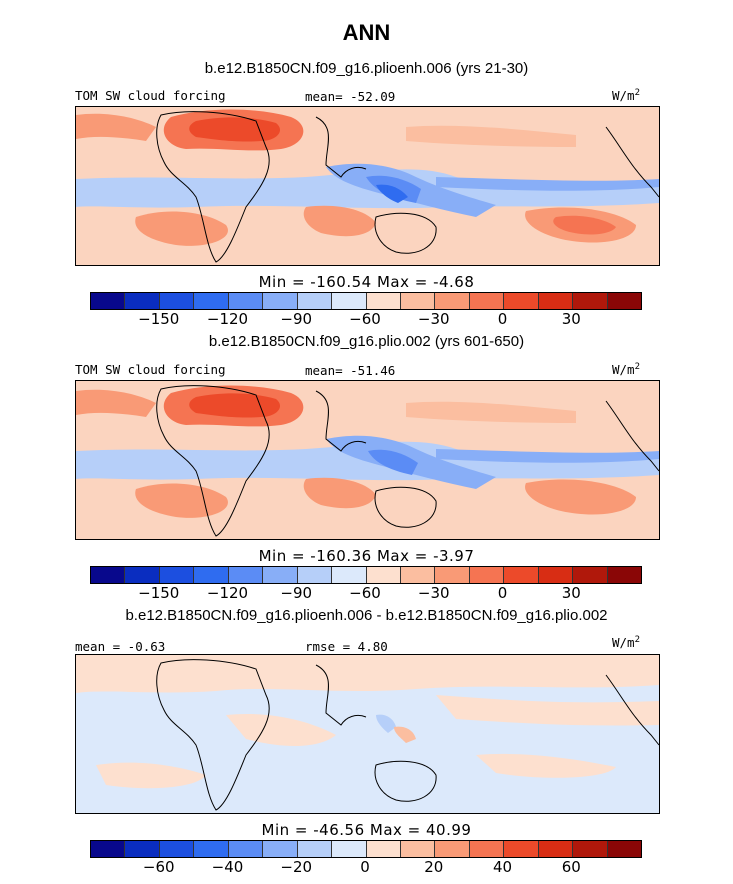 The width and height of the screenshot is (733, 884). I want to click on panel-1-units: W/m2, so click(626, 95).